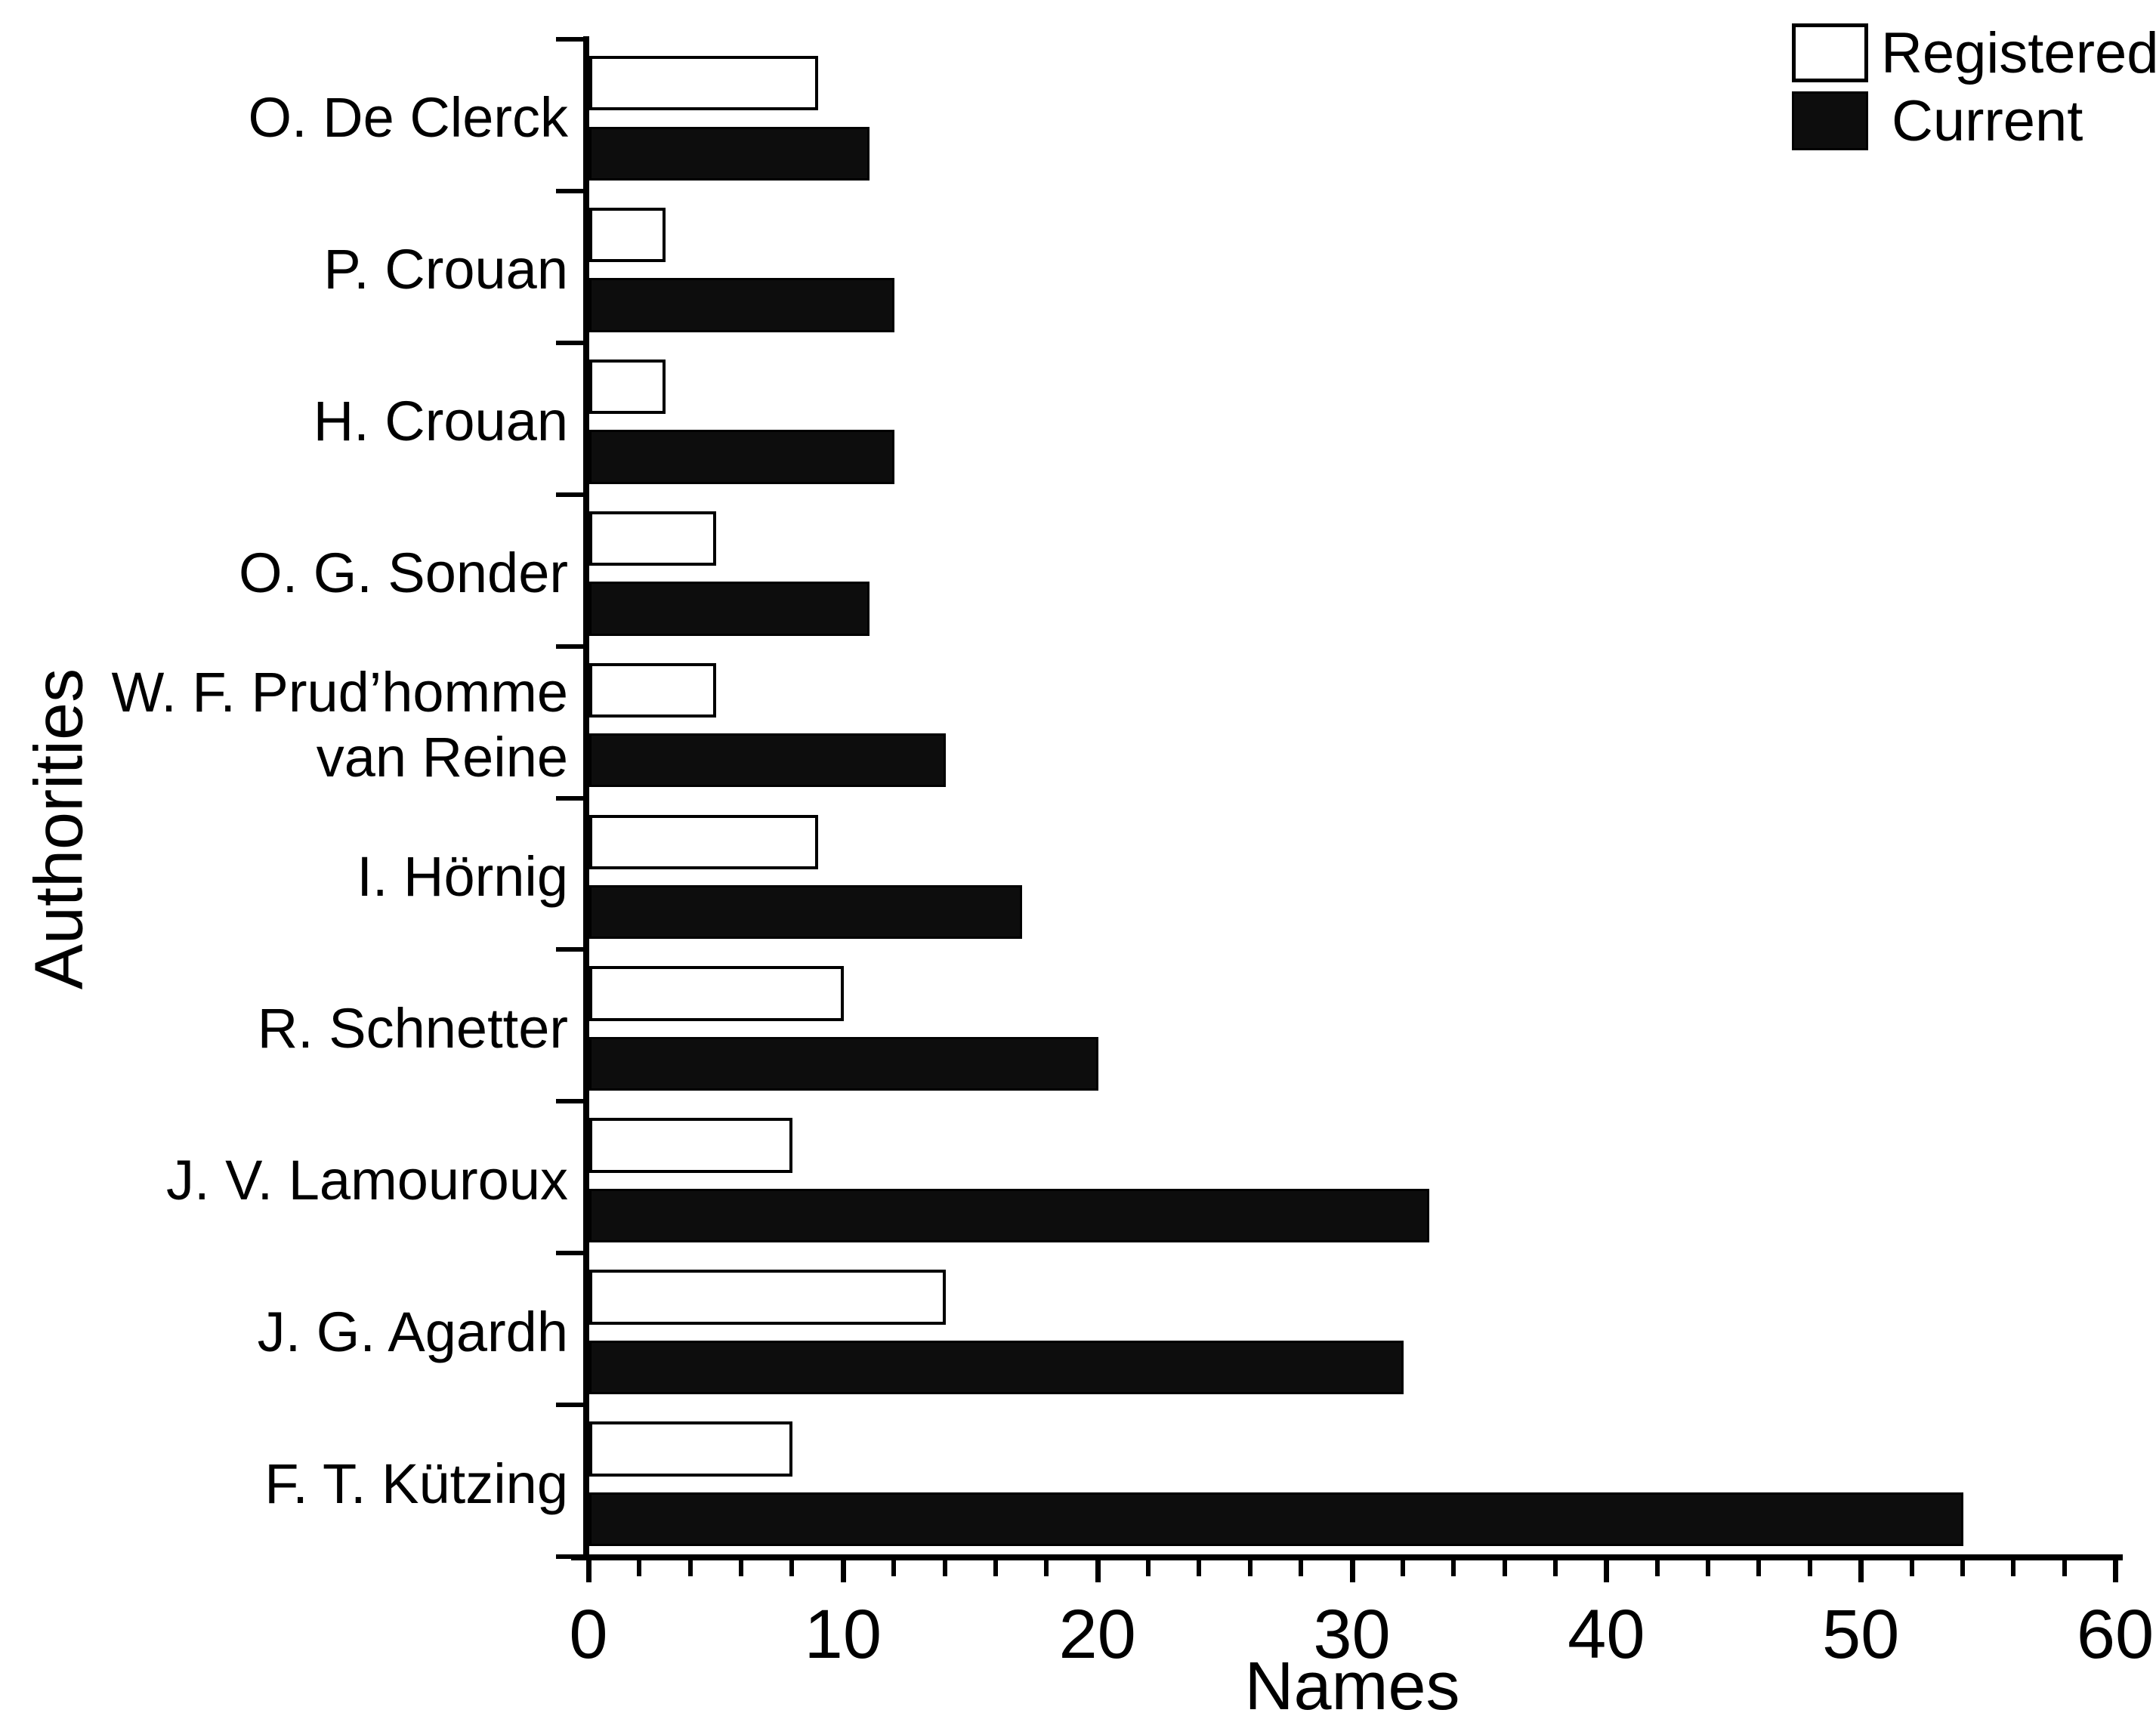 This screenshot has height=1716, width=2156. What do you see at coordinates (440, 421) in the screenshot?
I see `category-label-line: H. Crouan` at bounding box center [440, 421].